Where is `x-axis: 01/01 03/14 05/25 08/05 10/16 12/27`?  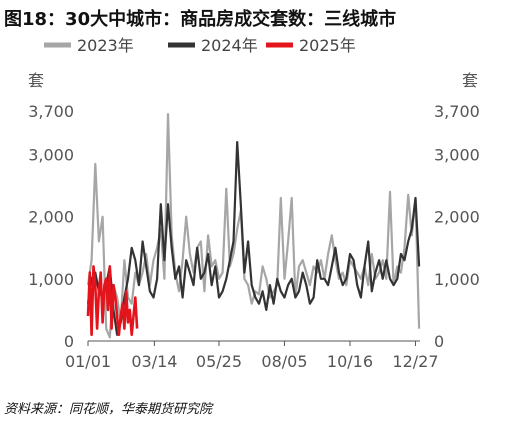 x-axis: 01/01 03/14 05/25 08/05 10/16 12/27 is located at coordinates (252, 356).